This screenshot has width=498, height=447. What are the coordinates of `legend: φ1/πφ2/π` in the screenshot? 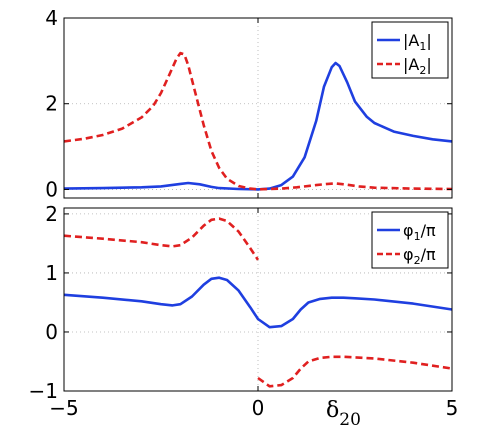 It's located at (410, 240).